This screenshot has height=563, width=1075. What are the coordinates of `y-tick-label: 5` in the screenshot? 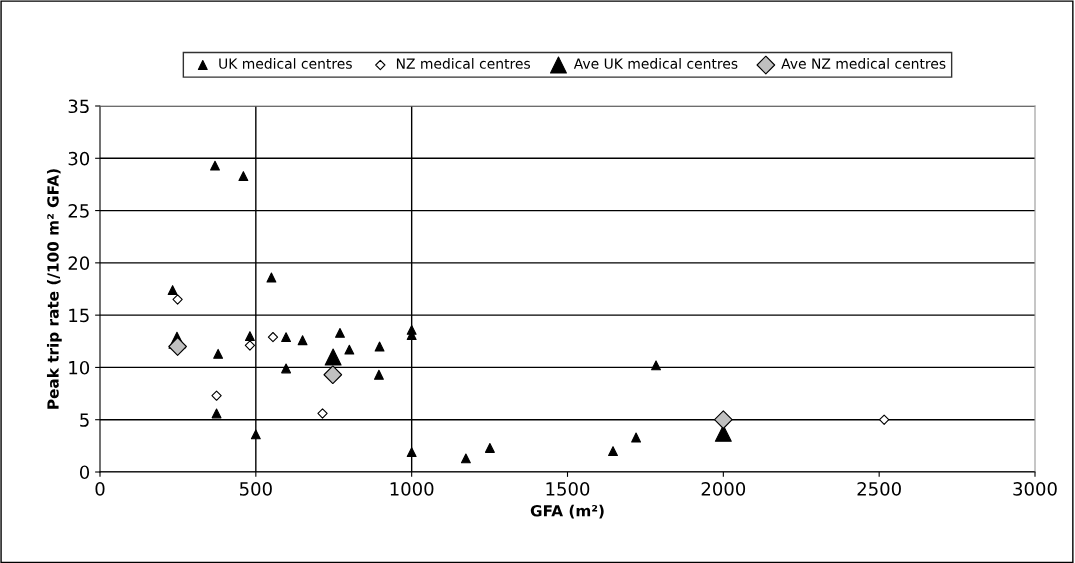 It's located at (84, 420).